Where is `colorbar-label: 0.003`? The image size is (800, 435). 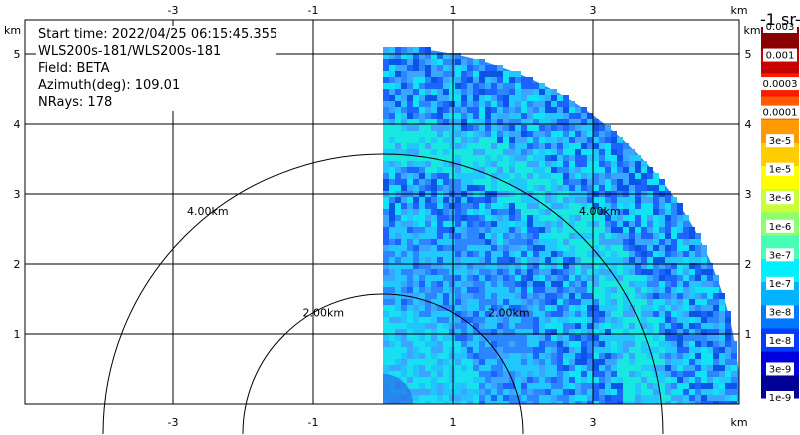 colorbar-label: 0.003 is located at coordinates (780, 27).